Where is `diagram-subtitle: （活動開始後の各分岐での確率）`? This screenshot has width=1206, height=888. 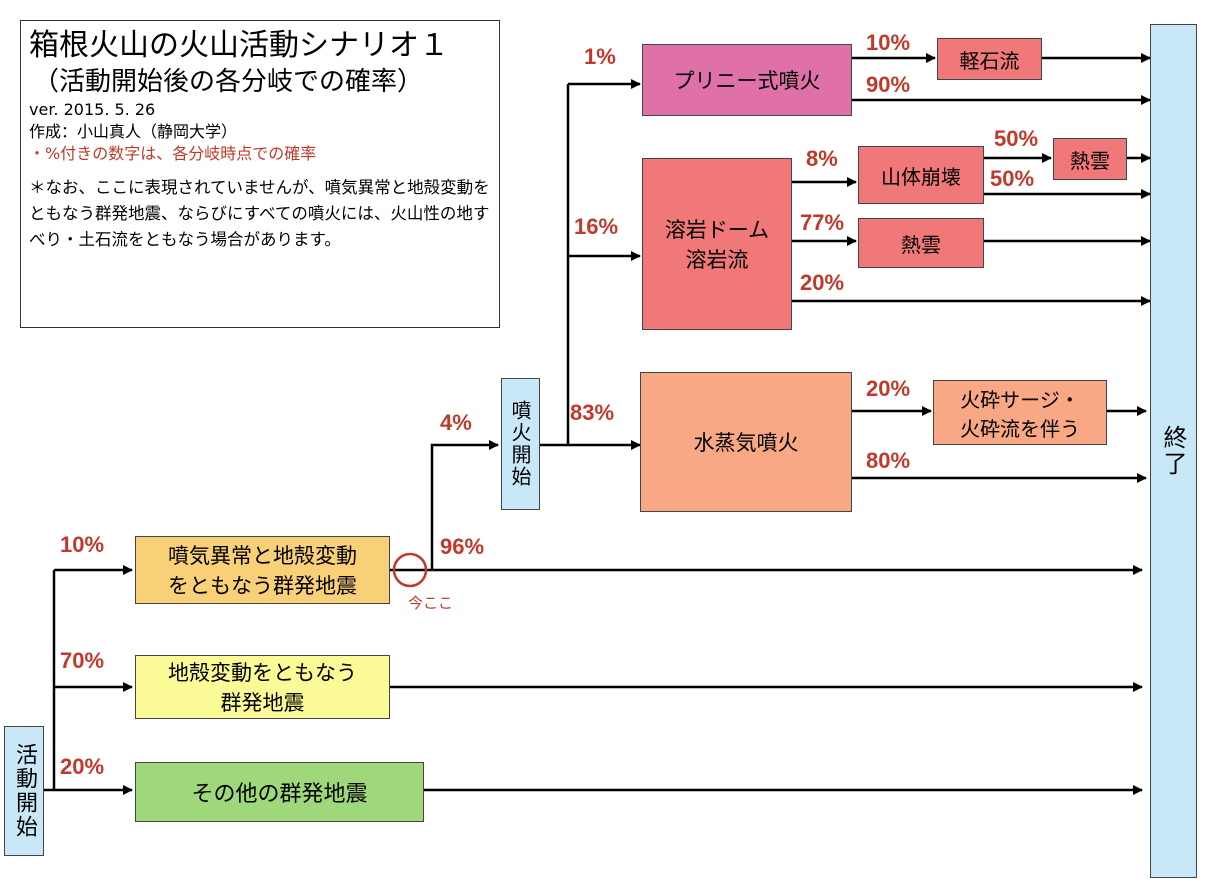 diagram-subtitle: （活動開始後の各分岐での確率） is located at coordinates (228, 82).